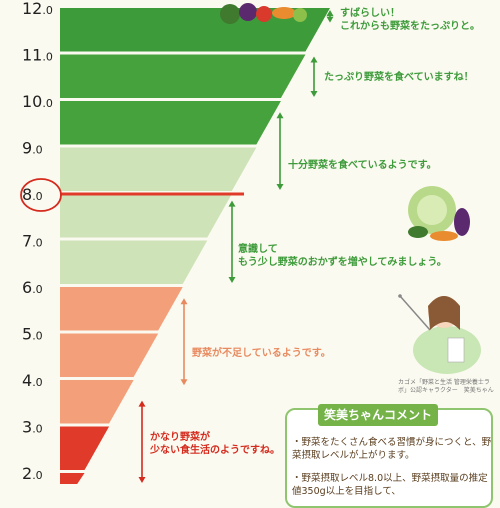 Image resolution: width=500 pixels, height=508 pixels. I want to click on annotation-text-0-1: これからも野菜をたっぷりと。, so click(410, 25).